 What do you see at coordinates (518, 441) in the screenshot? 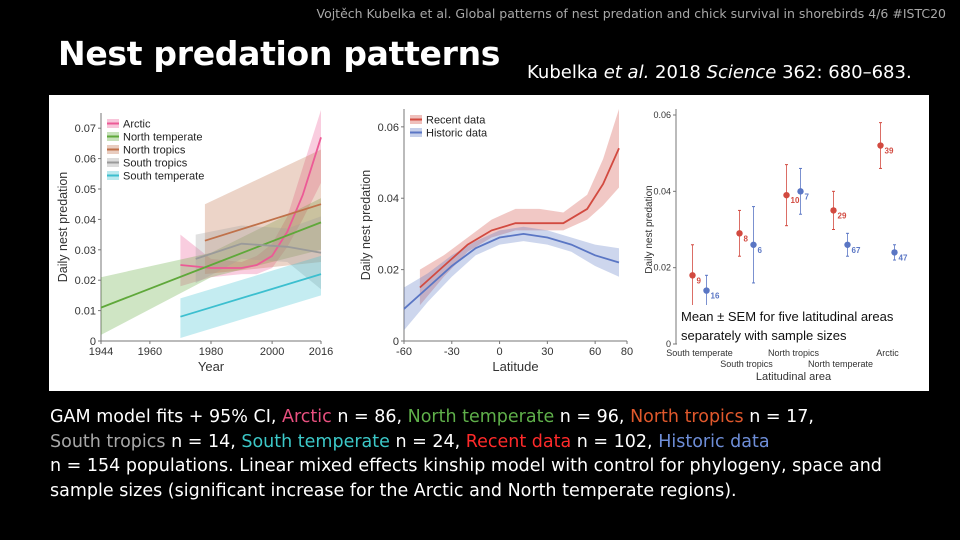
I see `caption-recent: Recent data` at bounding box center [518, 441].